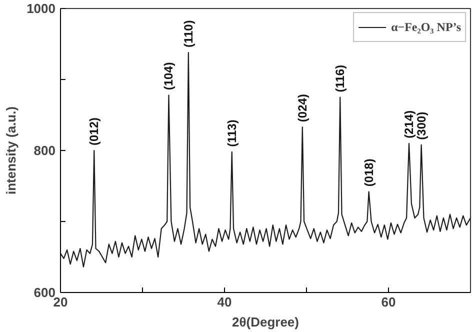 Image resolution: width=474 pixels, height=332 pixels. I want to click on y-tick-label: 800, so click(45, 150).